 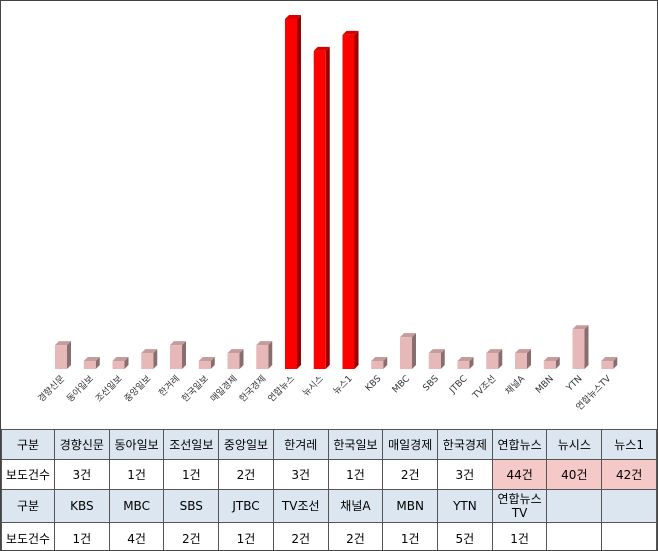 What do you see at coordinates (137, 389) in the screenshot?
I see `x-tick-label: 중앙일보` at bounding box center [137, 389].